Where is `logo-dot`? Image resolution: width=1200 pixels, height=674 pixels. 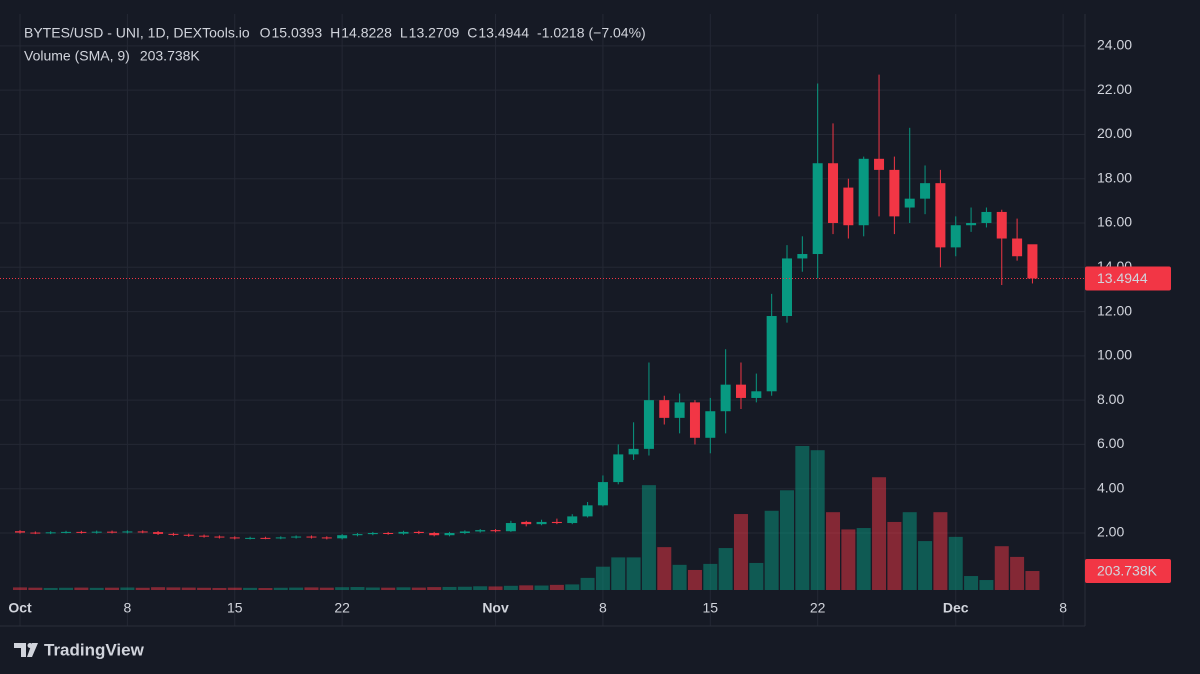 logo-dot is located at coordinates (30, 645).